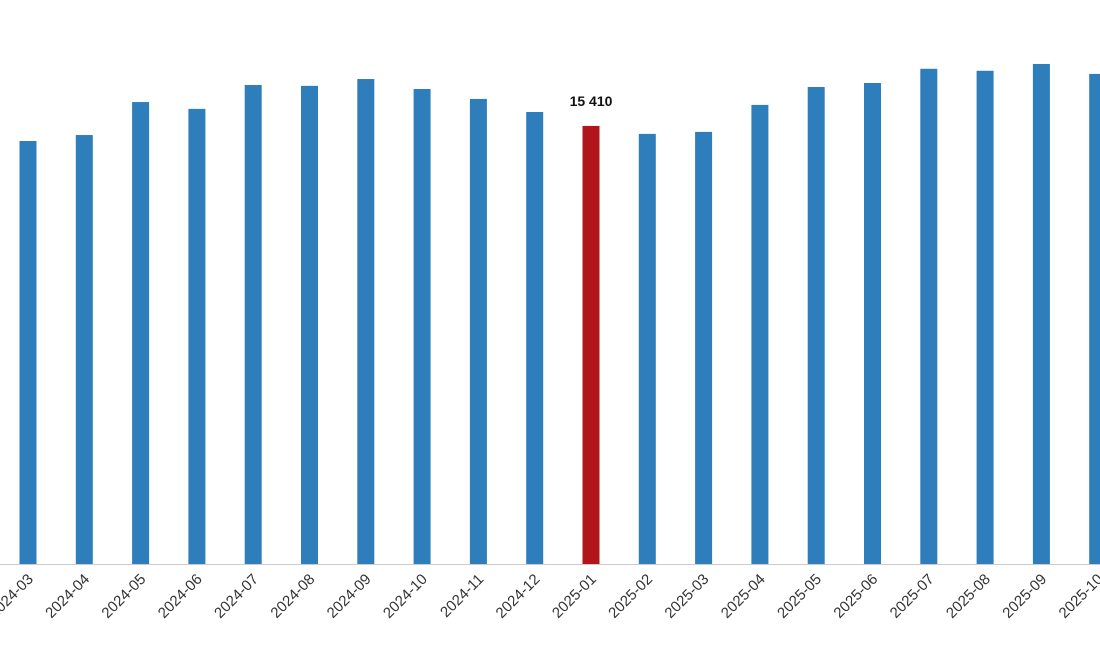 This screenshot has width=1100, height=650. I want to click on x-tick-label: 2024-06, so click(180, 596).